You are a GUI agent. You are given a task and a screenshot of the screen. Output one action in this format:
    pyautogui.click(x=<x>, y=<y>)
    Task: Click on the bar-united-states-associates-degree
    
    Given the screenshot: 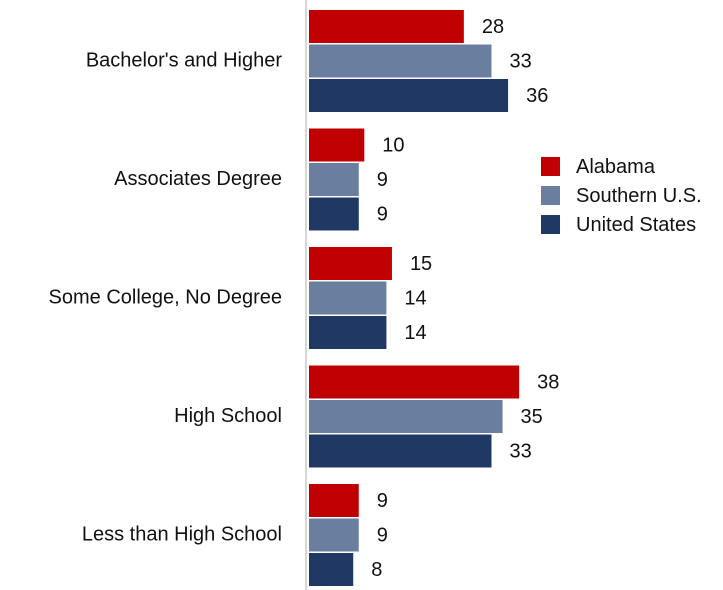 What is the action you would take?
    pyautogui.click(x=334, y=214)
    